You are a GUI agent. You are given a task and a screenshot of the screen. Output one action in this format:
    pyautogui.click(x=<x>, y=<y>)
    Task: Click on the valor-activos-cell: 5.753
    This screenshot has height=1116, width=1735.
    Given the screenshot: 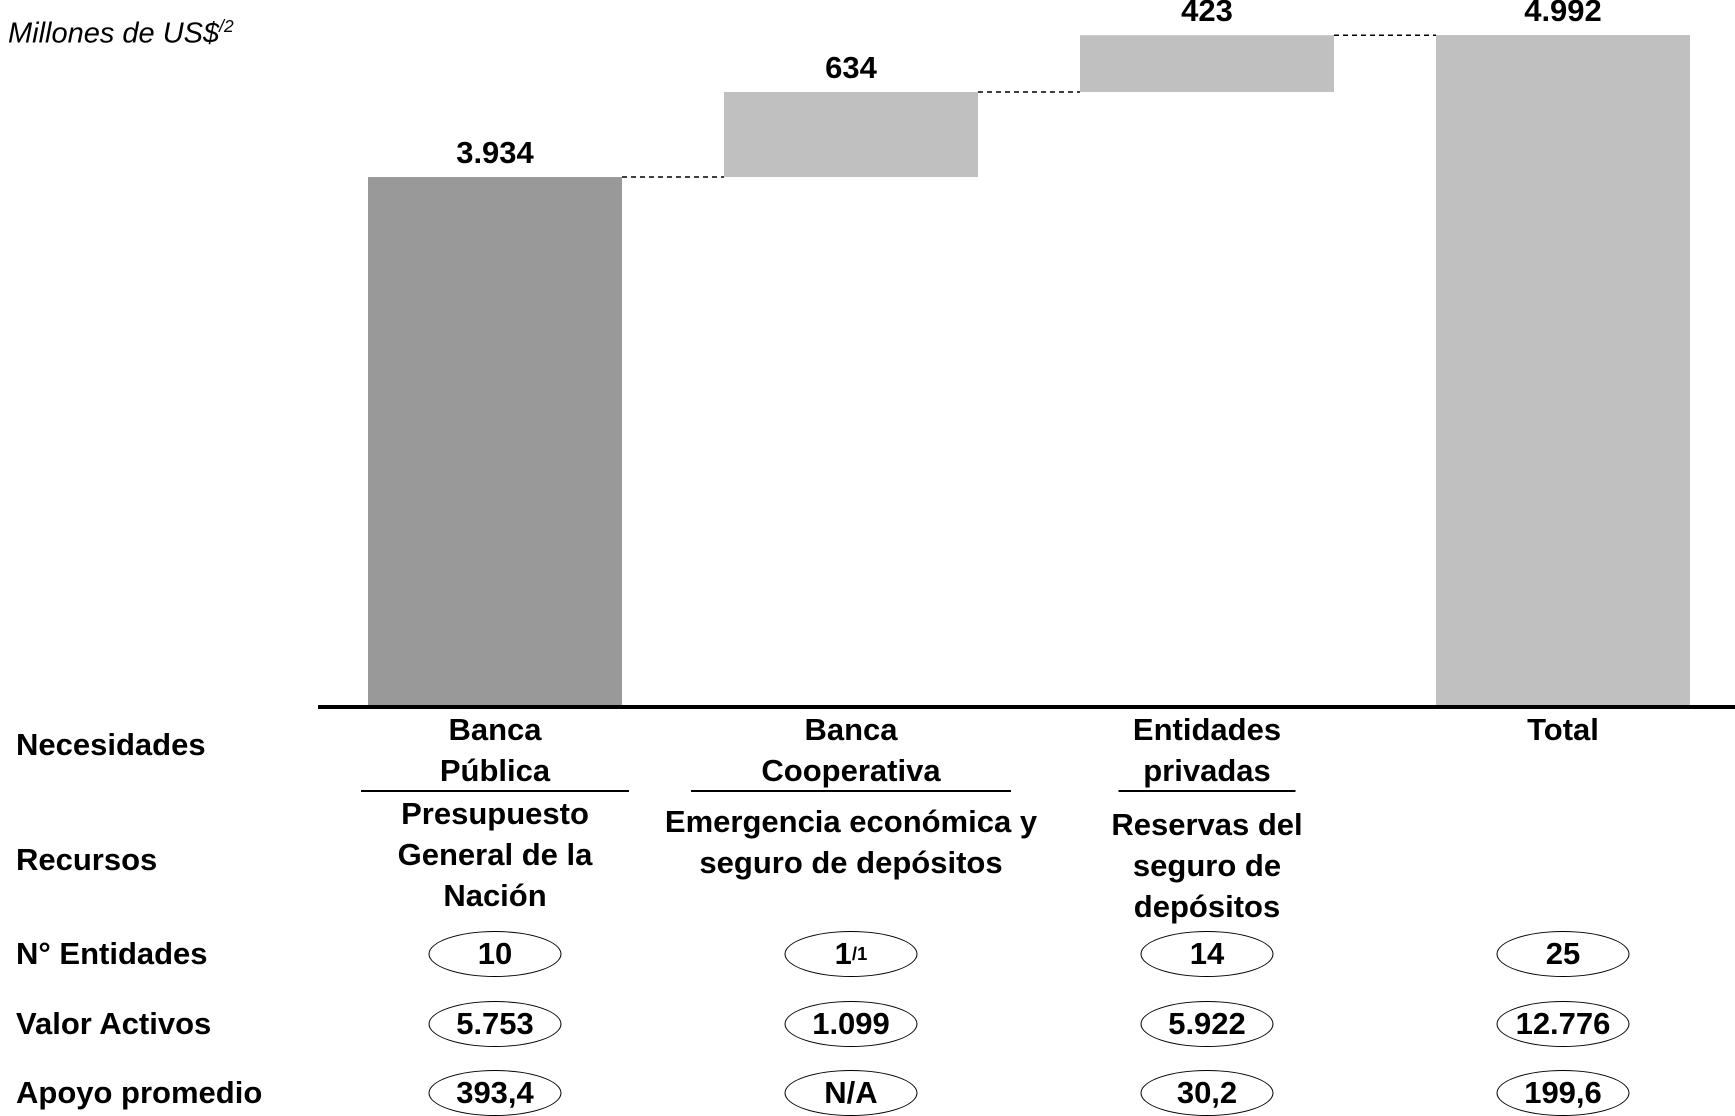 What is the action you would take?
    pyautogui.click(x=495, y=1024)
    